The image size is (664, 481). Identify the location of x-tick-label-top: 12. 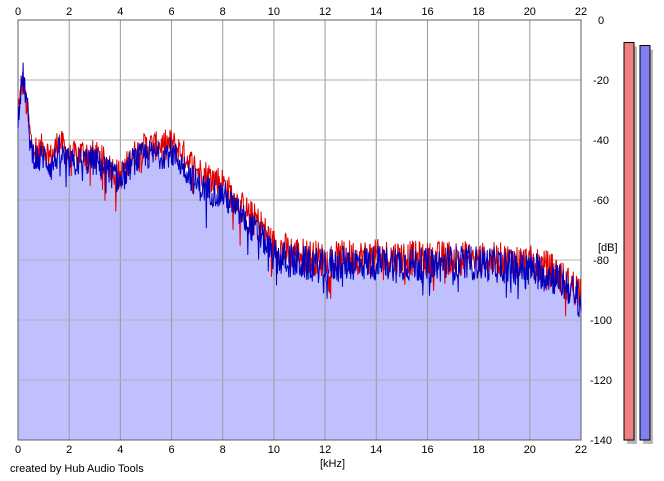
(325, 12).